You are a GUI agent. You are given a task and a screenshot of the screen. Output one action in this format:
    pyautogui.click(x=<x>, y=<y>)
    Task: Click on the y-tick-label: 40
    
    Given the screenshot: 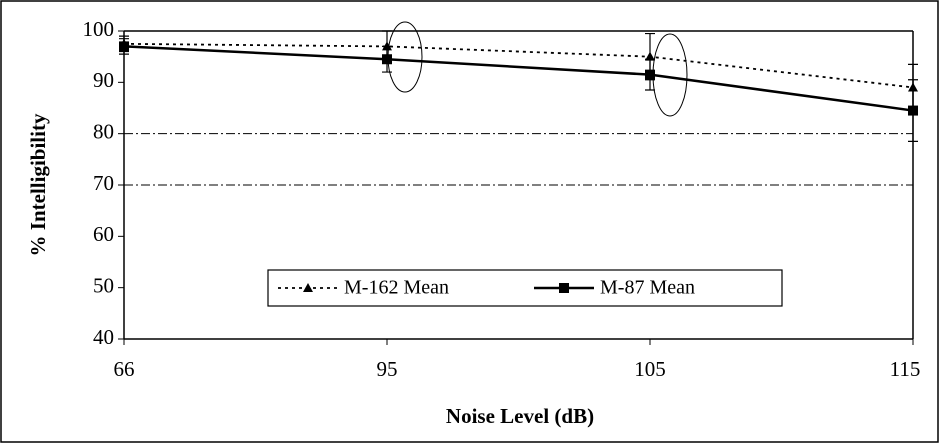 What is the action you would take?
    pyautogui.click(x=103, y=337)
    